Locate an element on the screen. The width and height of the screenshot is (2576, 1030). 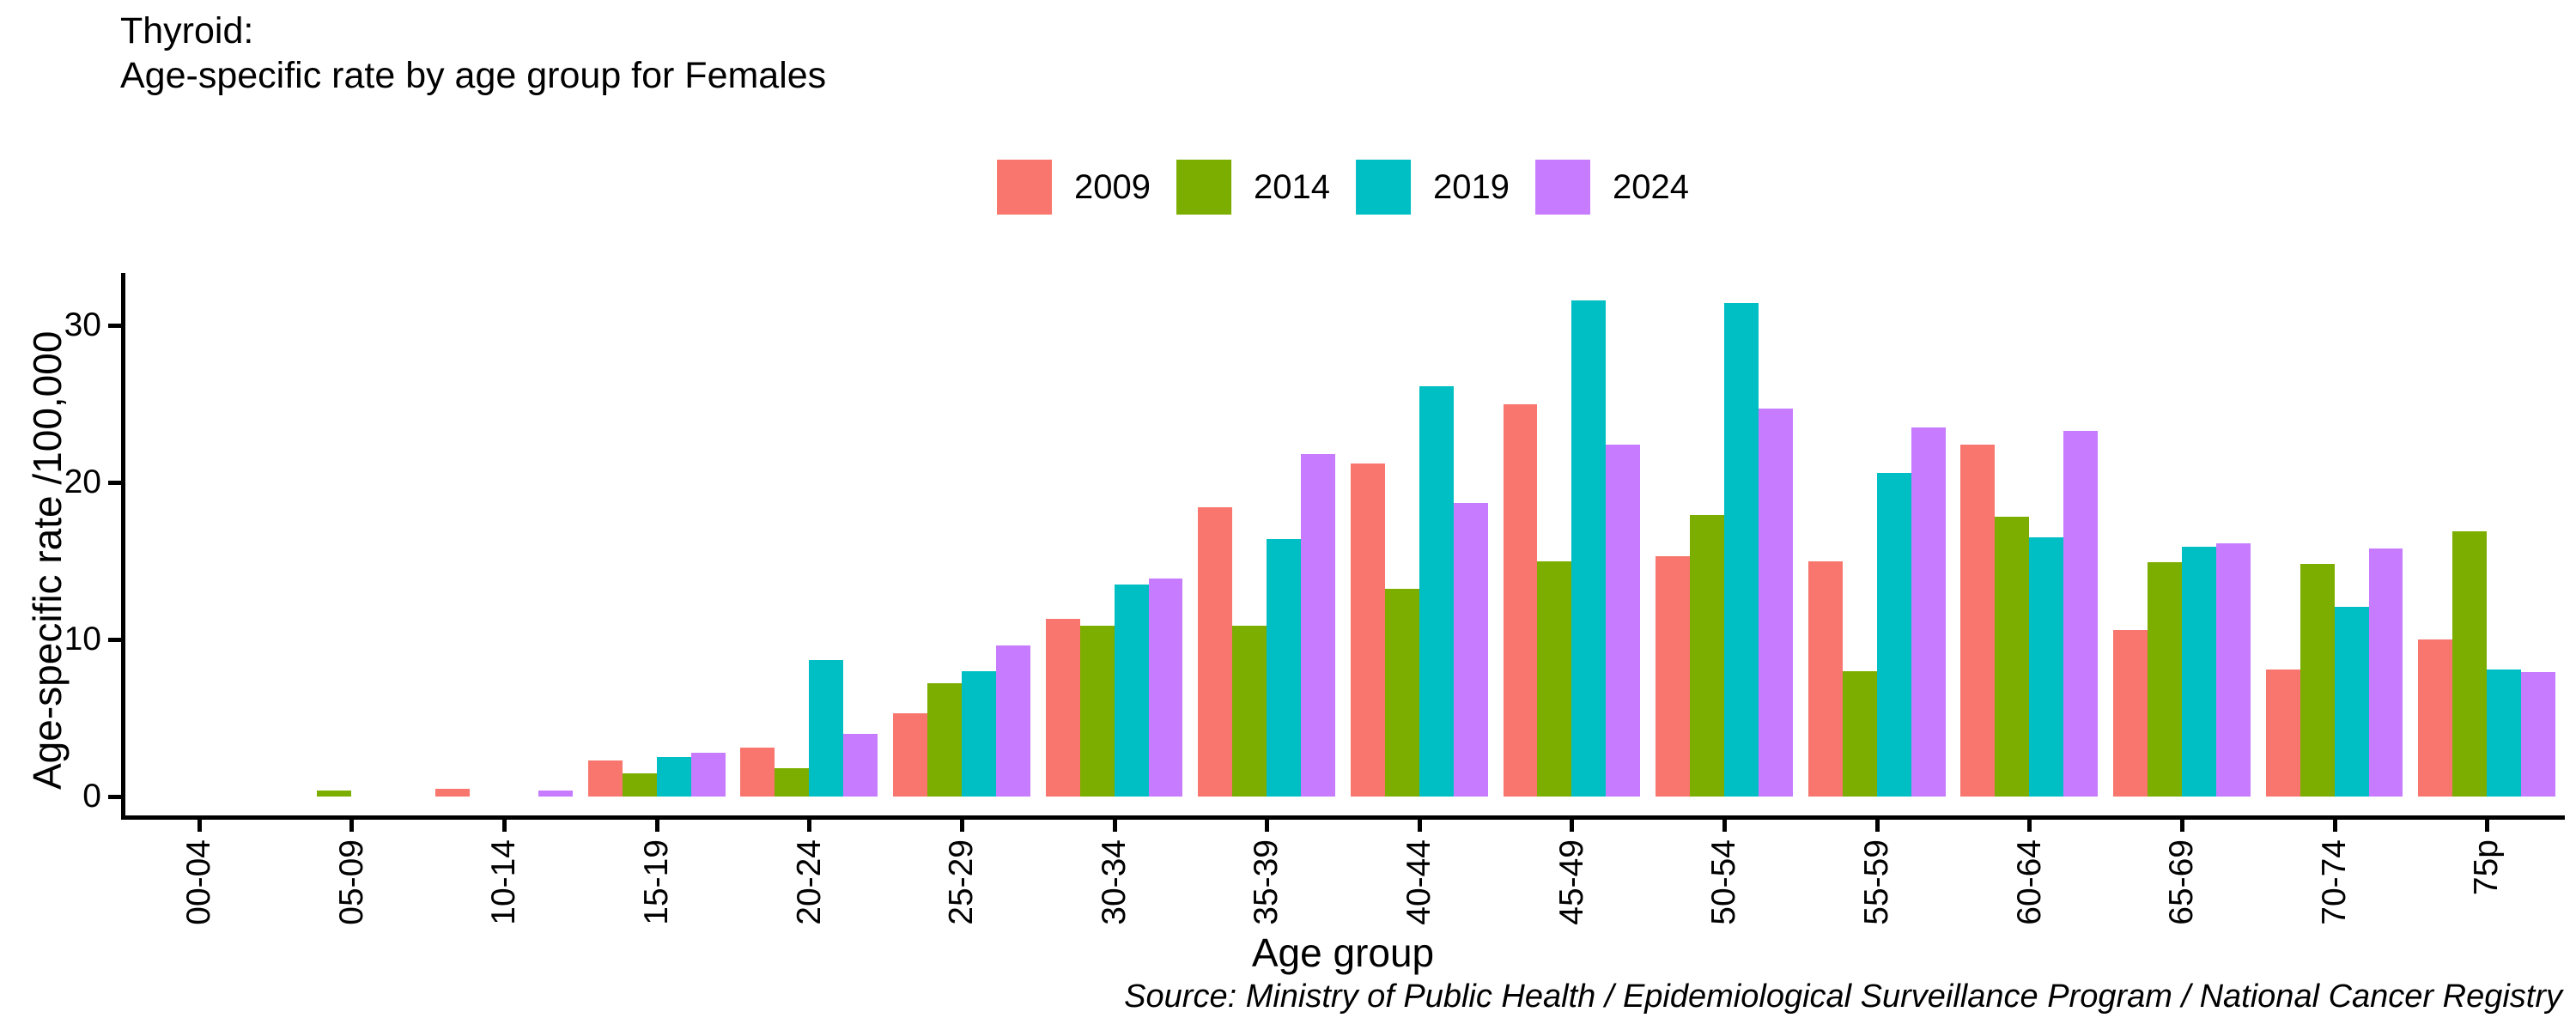
legend-swatch-2009 is located at coordinates (1025, 187).